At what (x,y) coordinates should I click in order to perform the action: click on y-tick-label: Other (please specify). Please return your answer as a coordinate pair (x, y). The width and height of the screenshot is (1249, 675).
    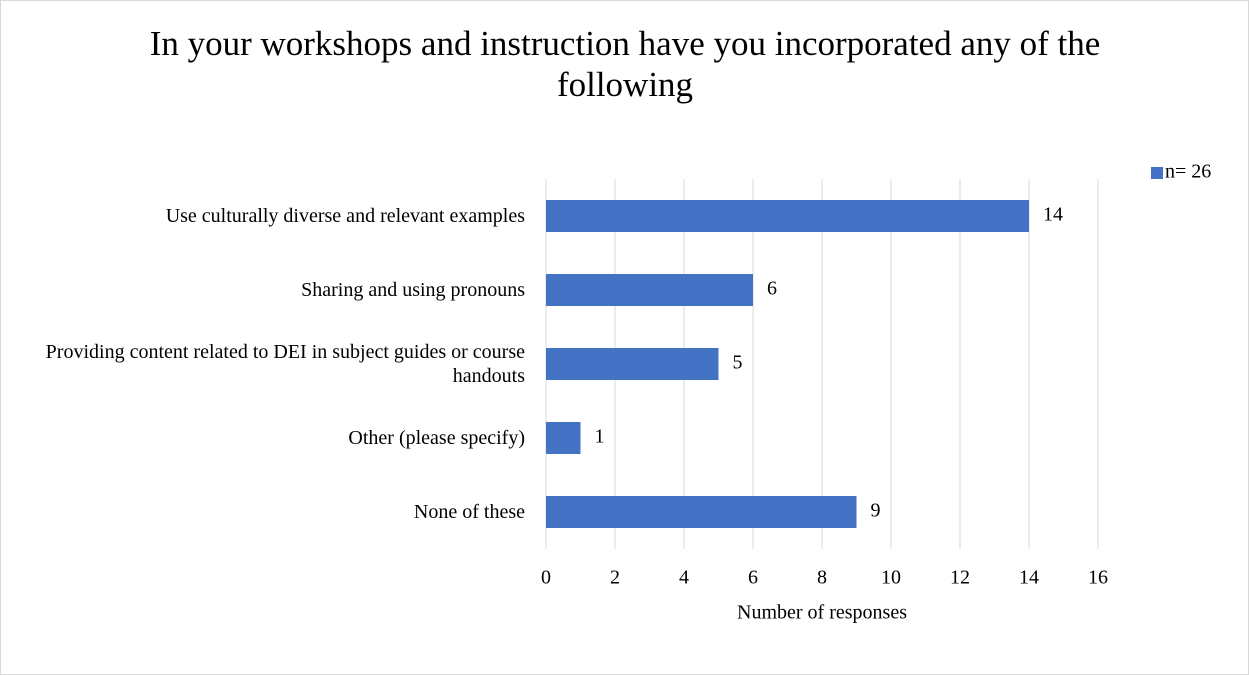
    Looking at the image, I should click on (436, 438).